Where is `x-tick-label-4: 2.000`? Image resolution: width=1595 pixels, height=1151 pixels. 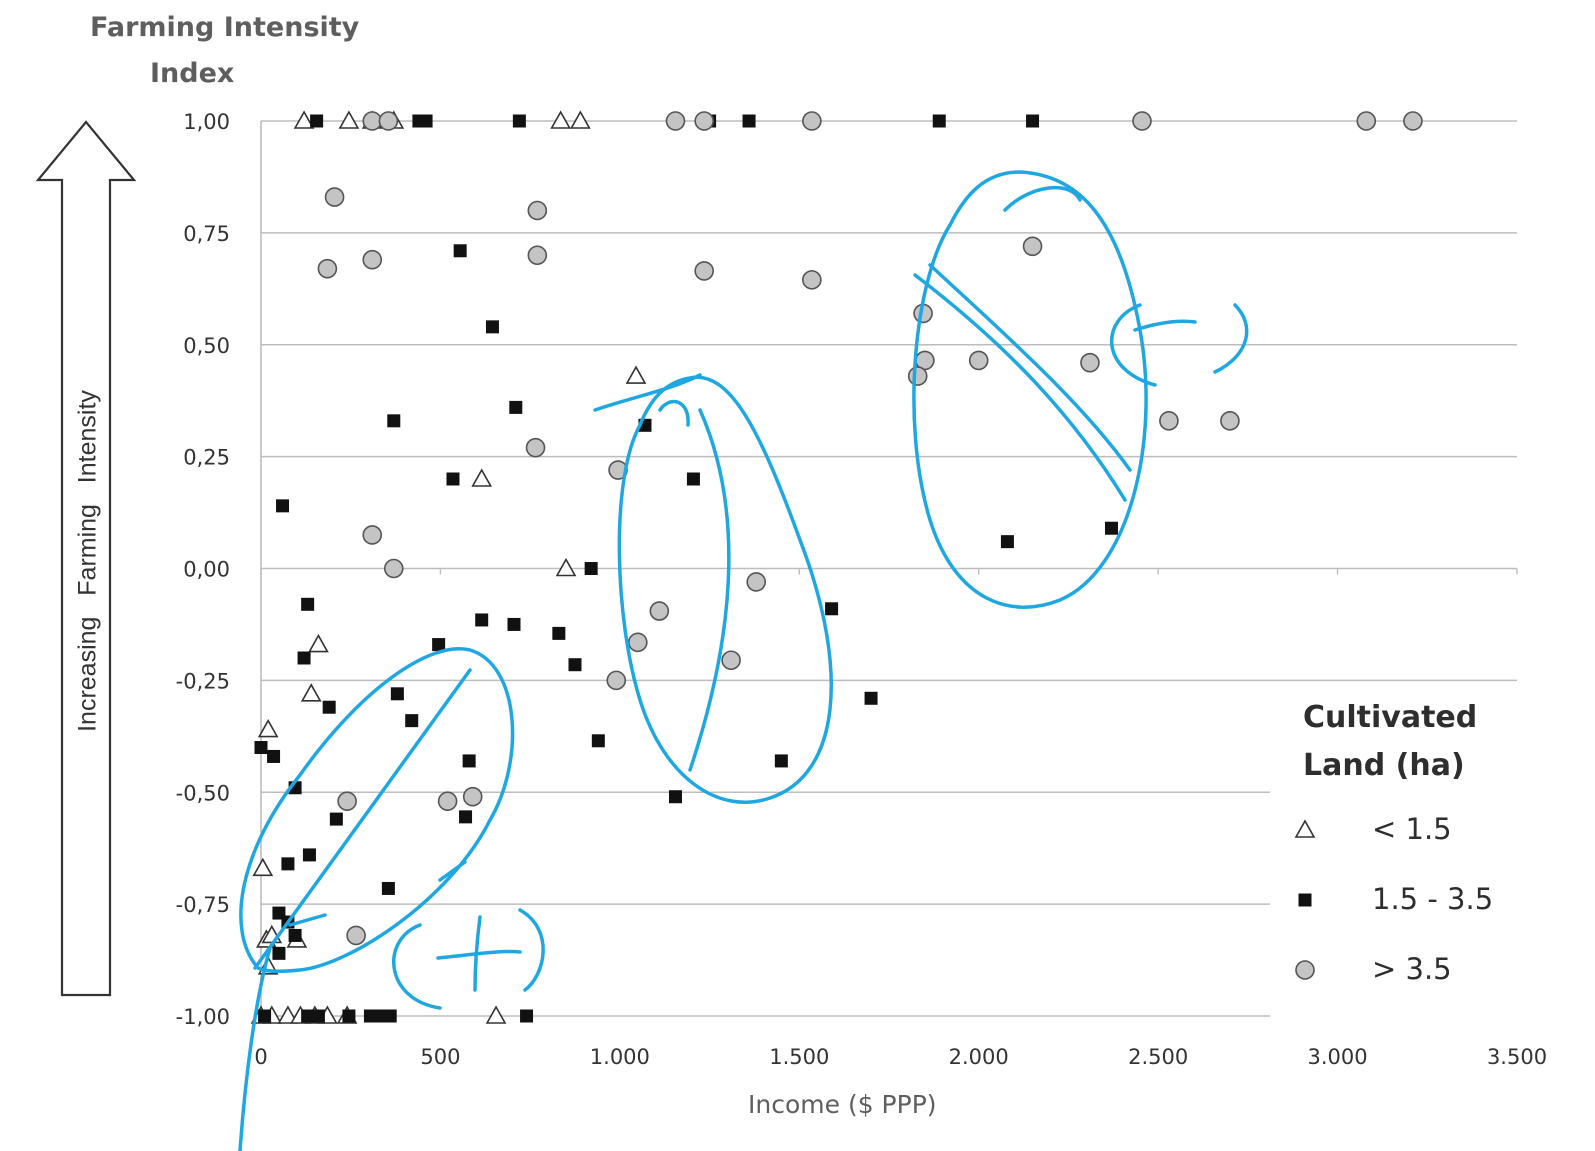 x-tick-label-4: 2.000 is located at coordinates (979, 1057).